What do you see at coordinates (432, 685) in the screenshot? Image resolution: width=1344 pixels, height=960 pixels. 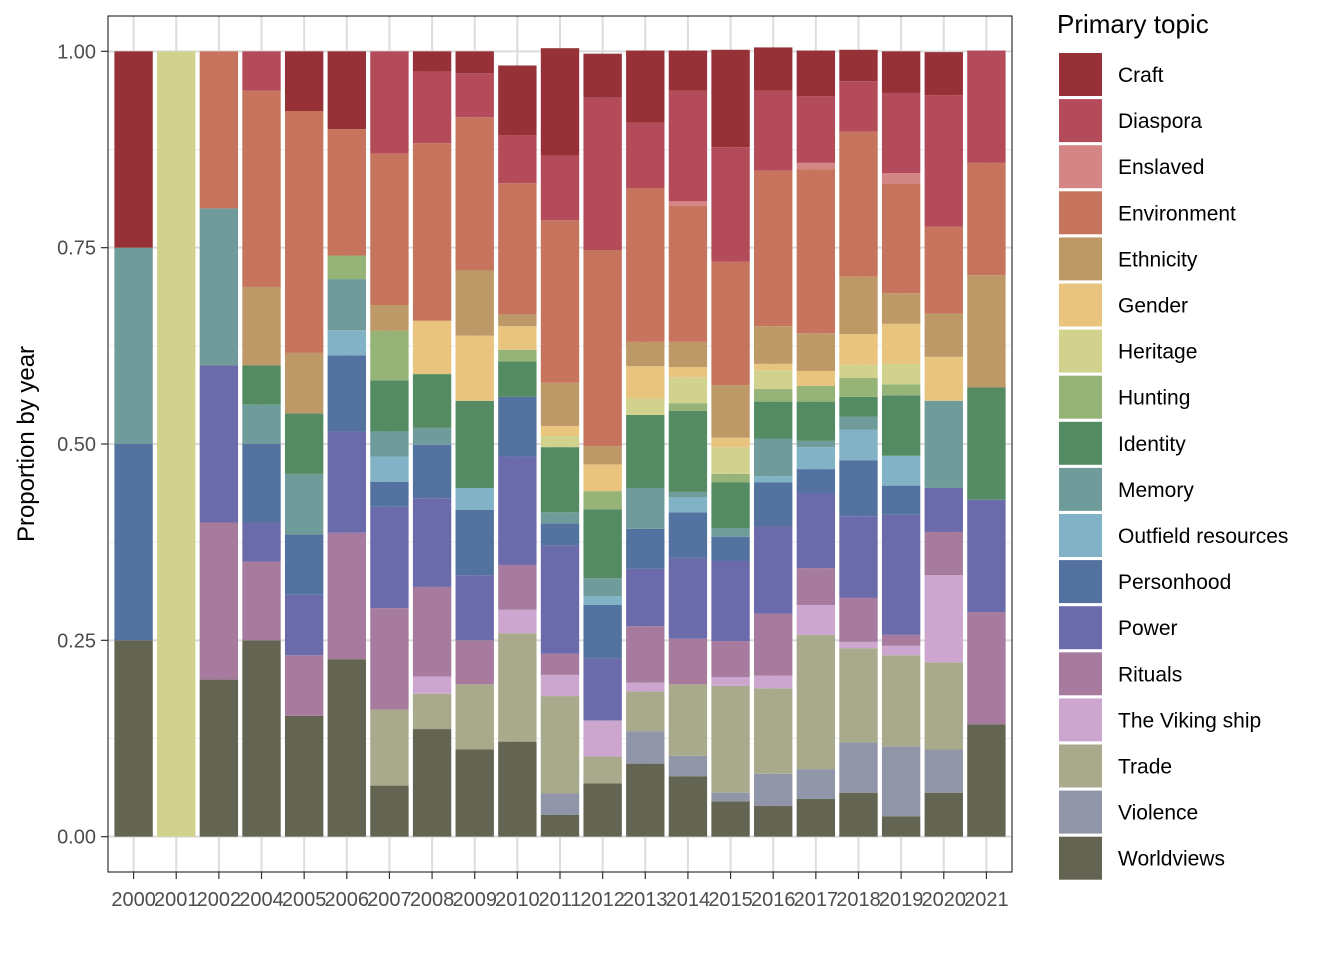 I see `bar-segment-the-viking-ship-2008: The Viking ship 2008: 0.022` at bounding box center [432, 685].